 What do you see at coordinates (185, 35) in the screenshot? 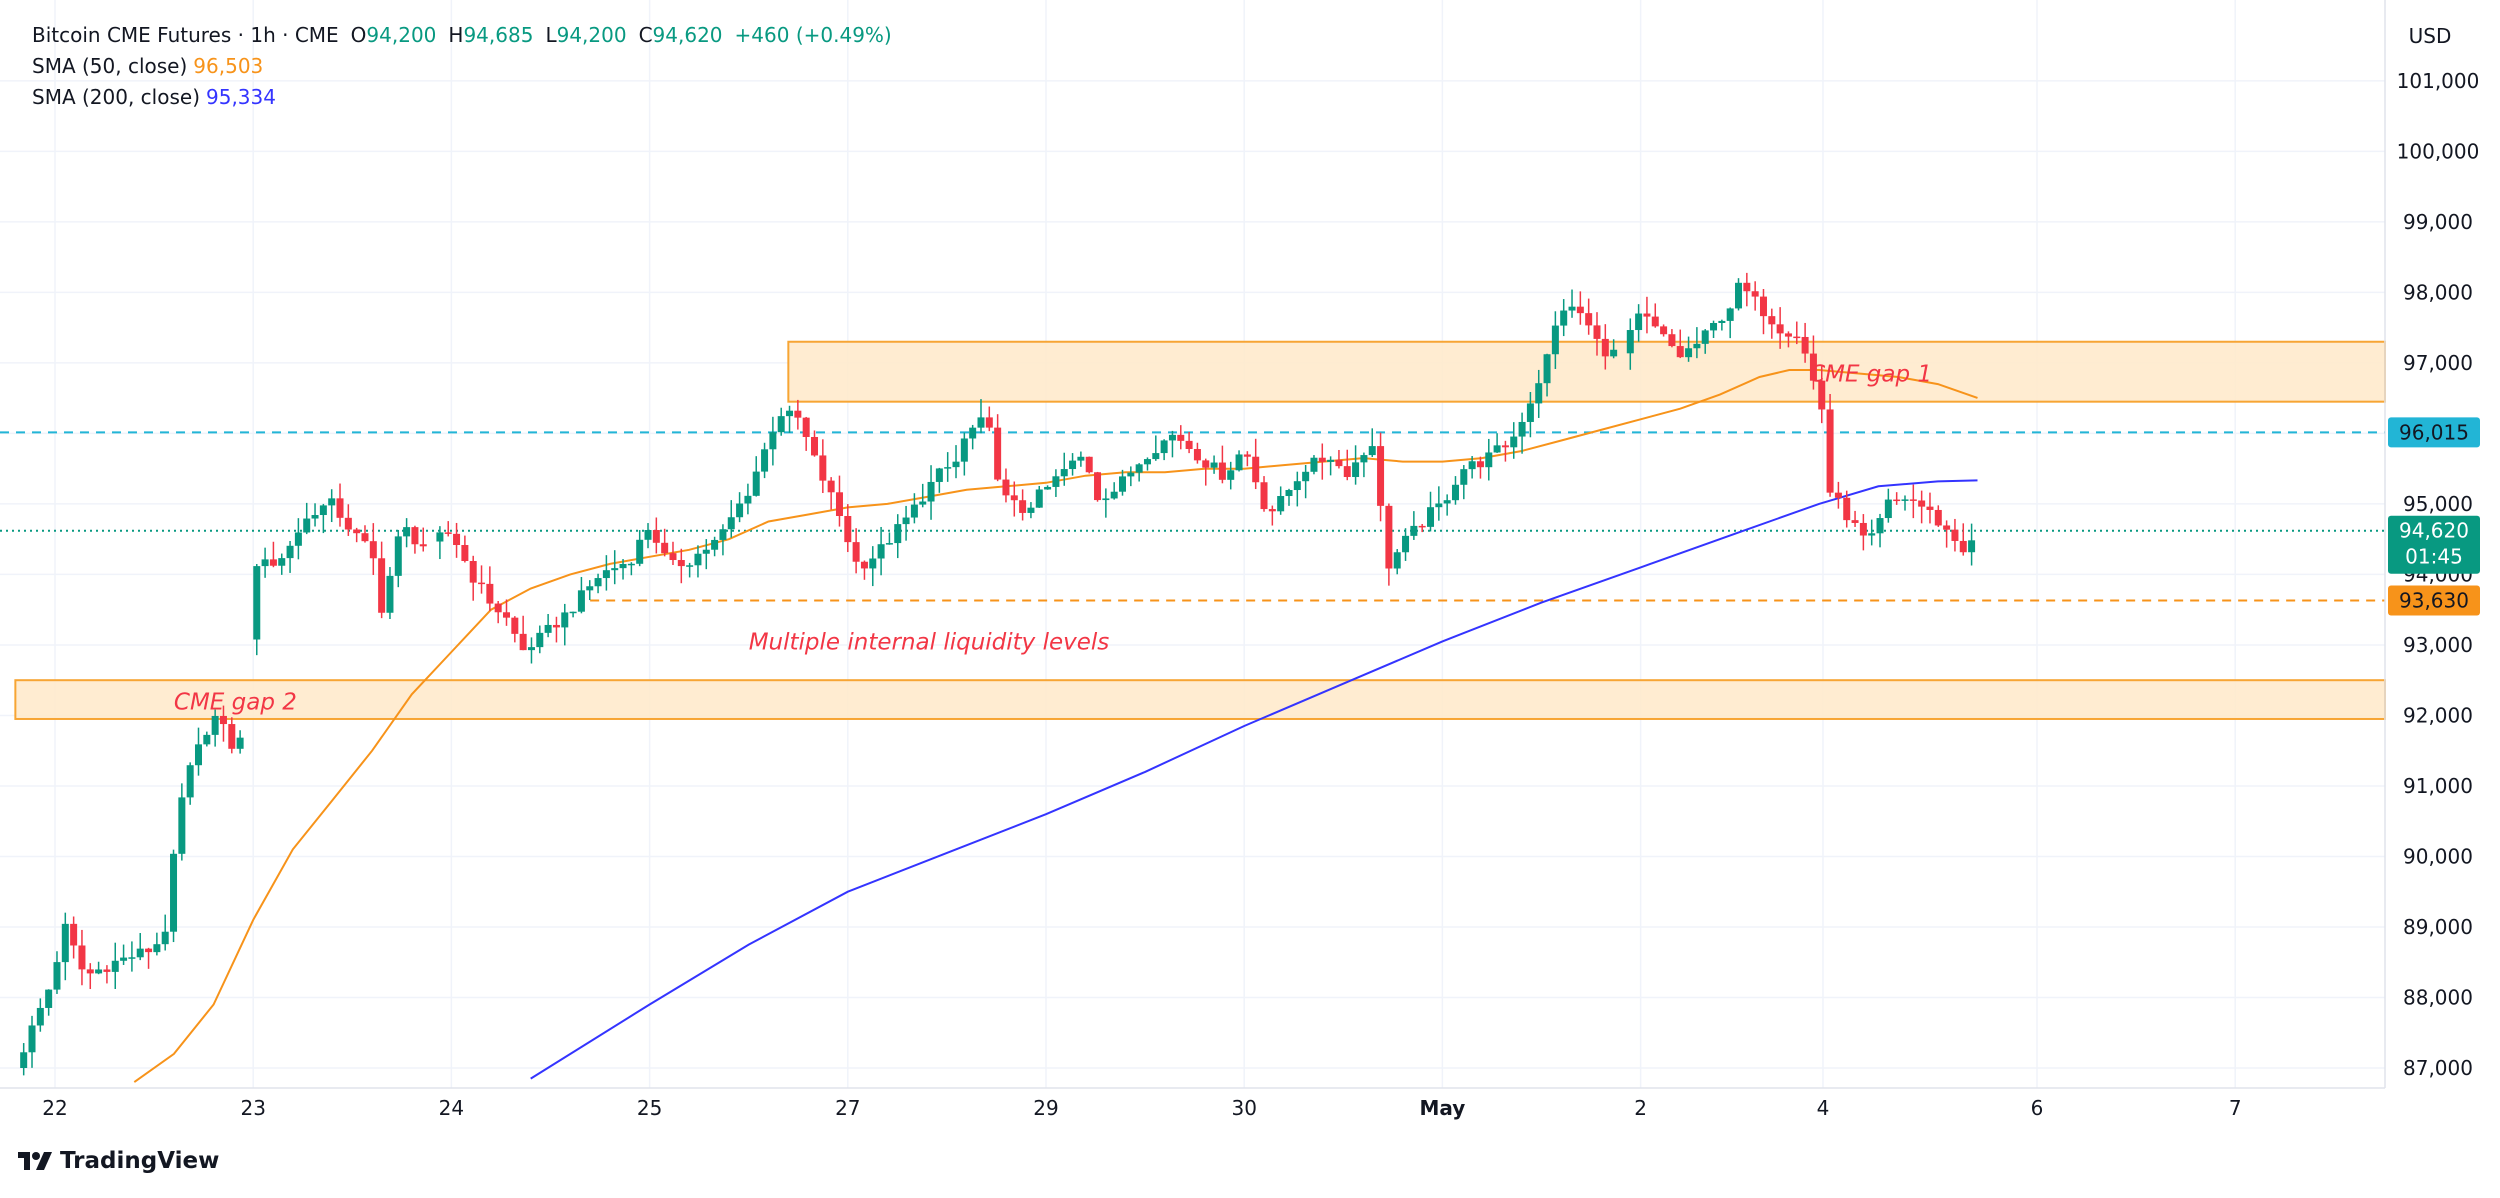
I see `symbol-title: Bitcoin CME Futures · 1h · CME` at bounding box center [185, 35].